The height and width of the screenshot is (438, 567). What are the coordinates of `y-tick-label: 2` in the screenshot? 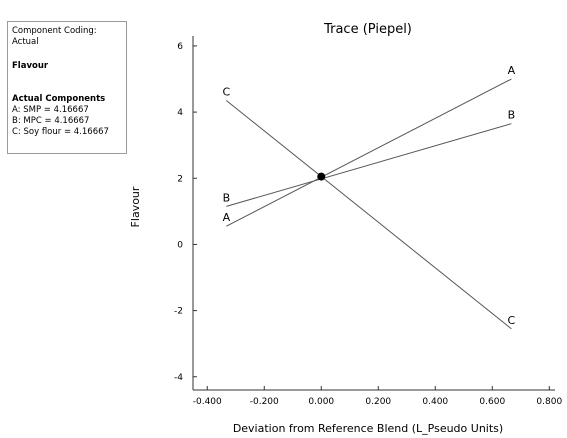 It's located at (180, 179).